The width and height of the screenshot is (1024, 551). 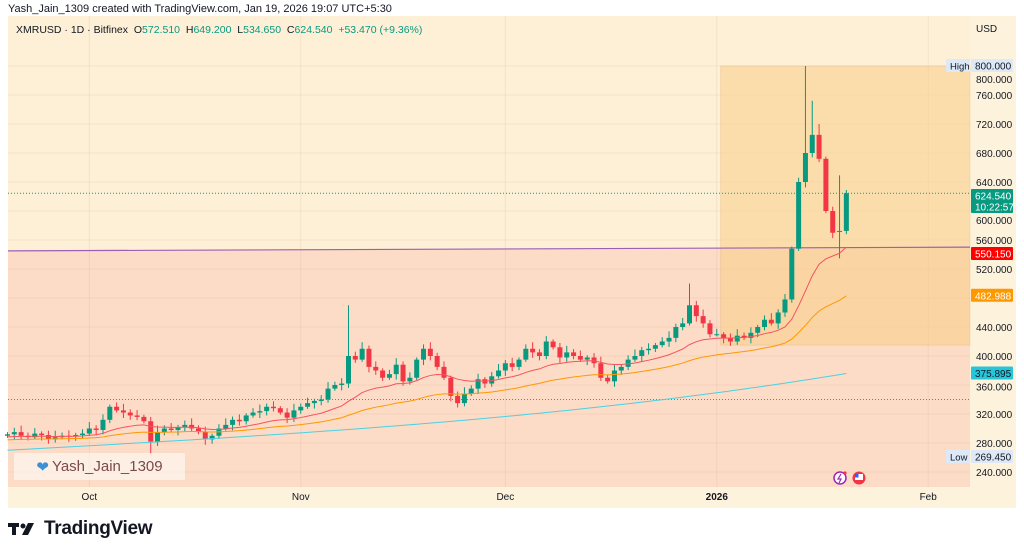 I want to click on y-axis-tick-group: 440.000, so click(x=994, y=328).